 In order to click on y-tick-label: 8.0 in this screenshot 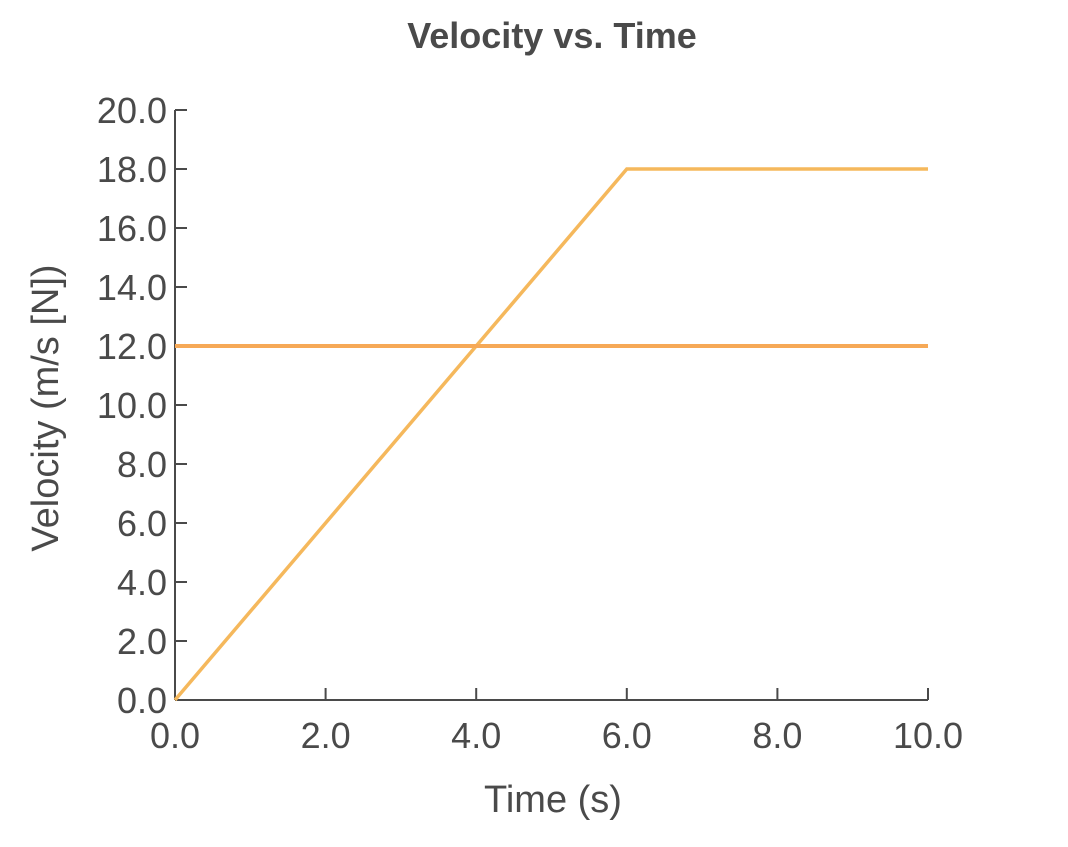, I will do `click(142, 464)`.